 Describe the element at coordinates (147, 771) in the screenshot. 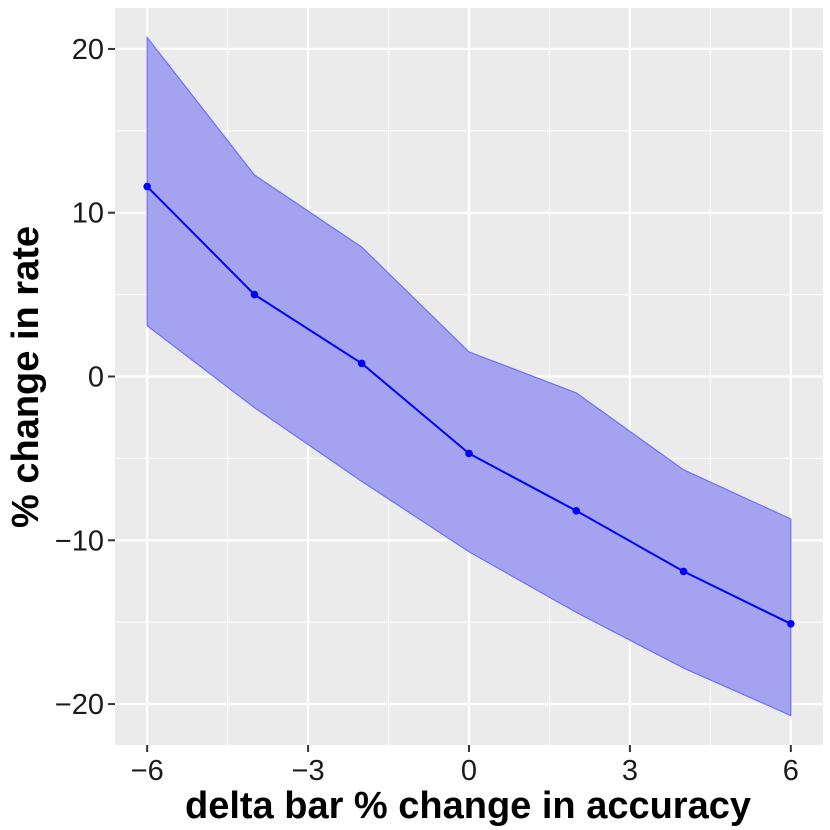

I see `x-tick-label: −6` at that location.